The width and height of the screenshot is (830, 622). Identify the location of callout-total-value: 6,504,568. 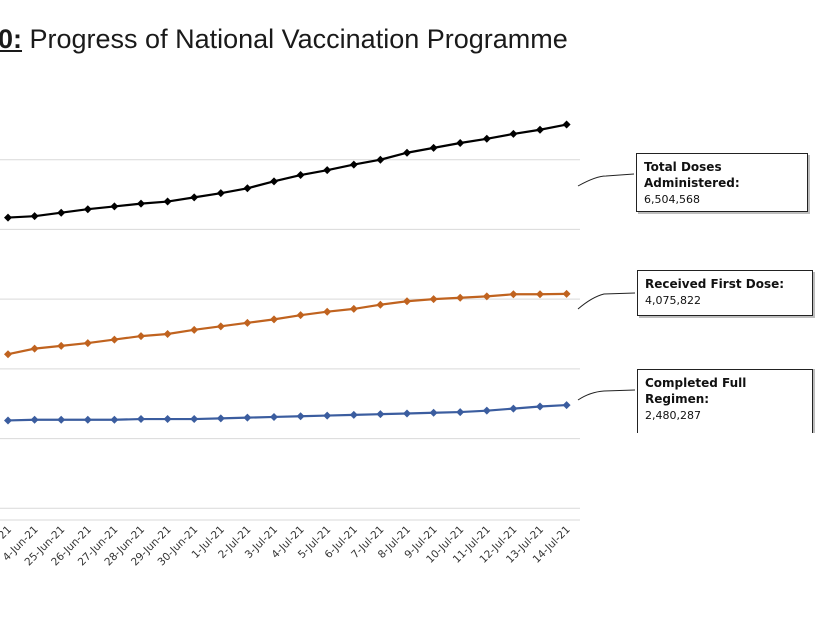
(672, 199).